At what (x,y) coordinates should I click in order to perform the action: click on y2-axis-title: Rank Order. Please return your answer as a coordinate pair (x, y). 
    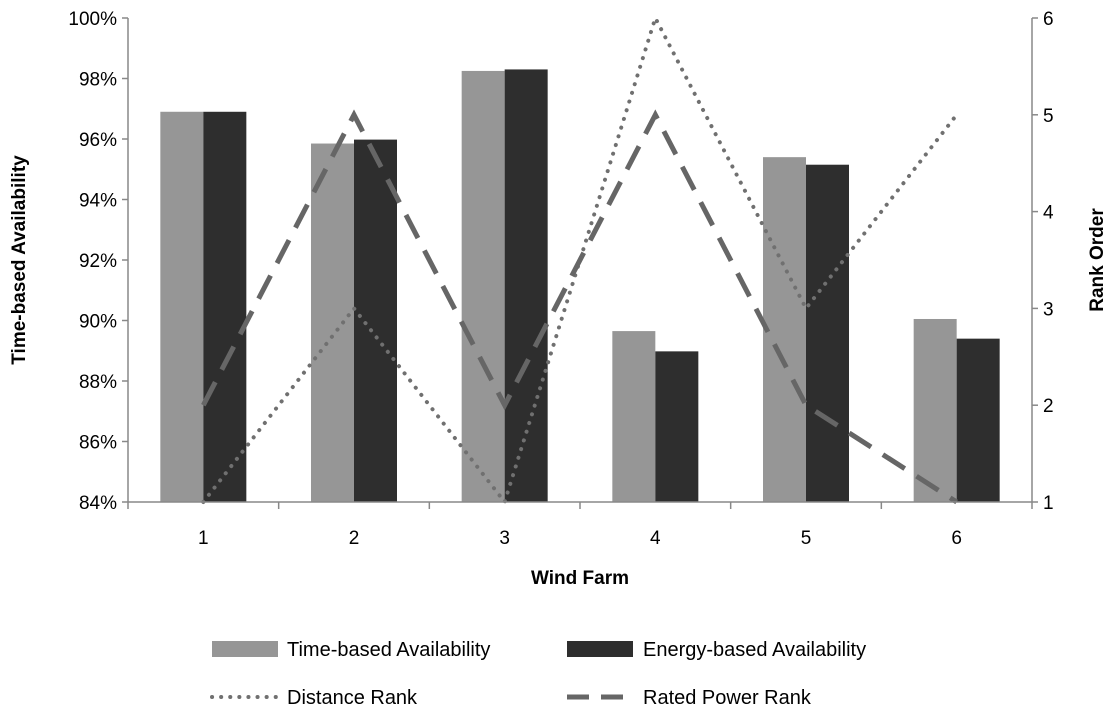
    Looking at the image, I should click on (1097, 260).